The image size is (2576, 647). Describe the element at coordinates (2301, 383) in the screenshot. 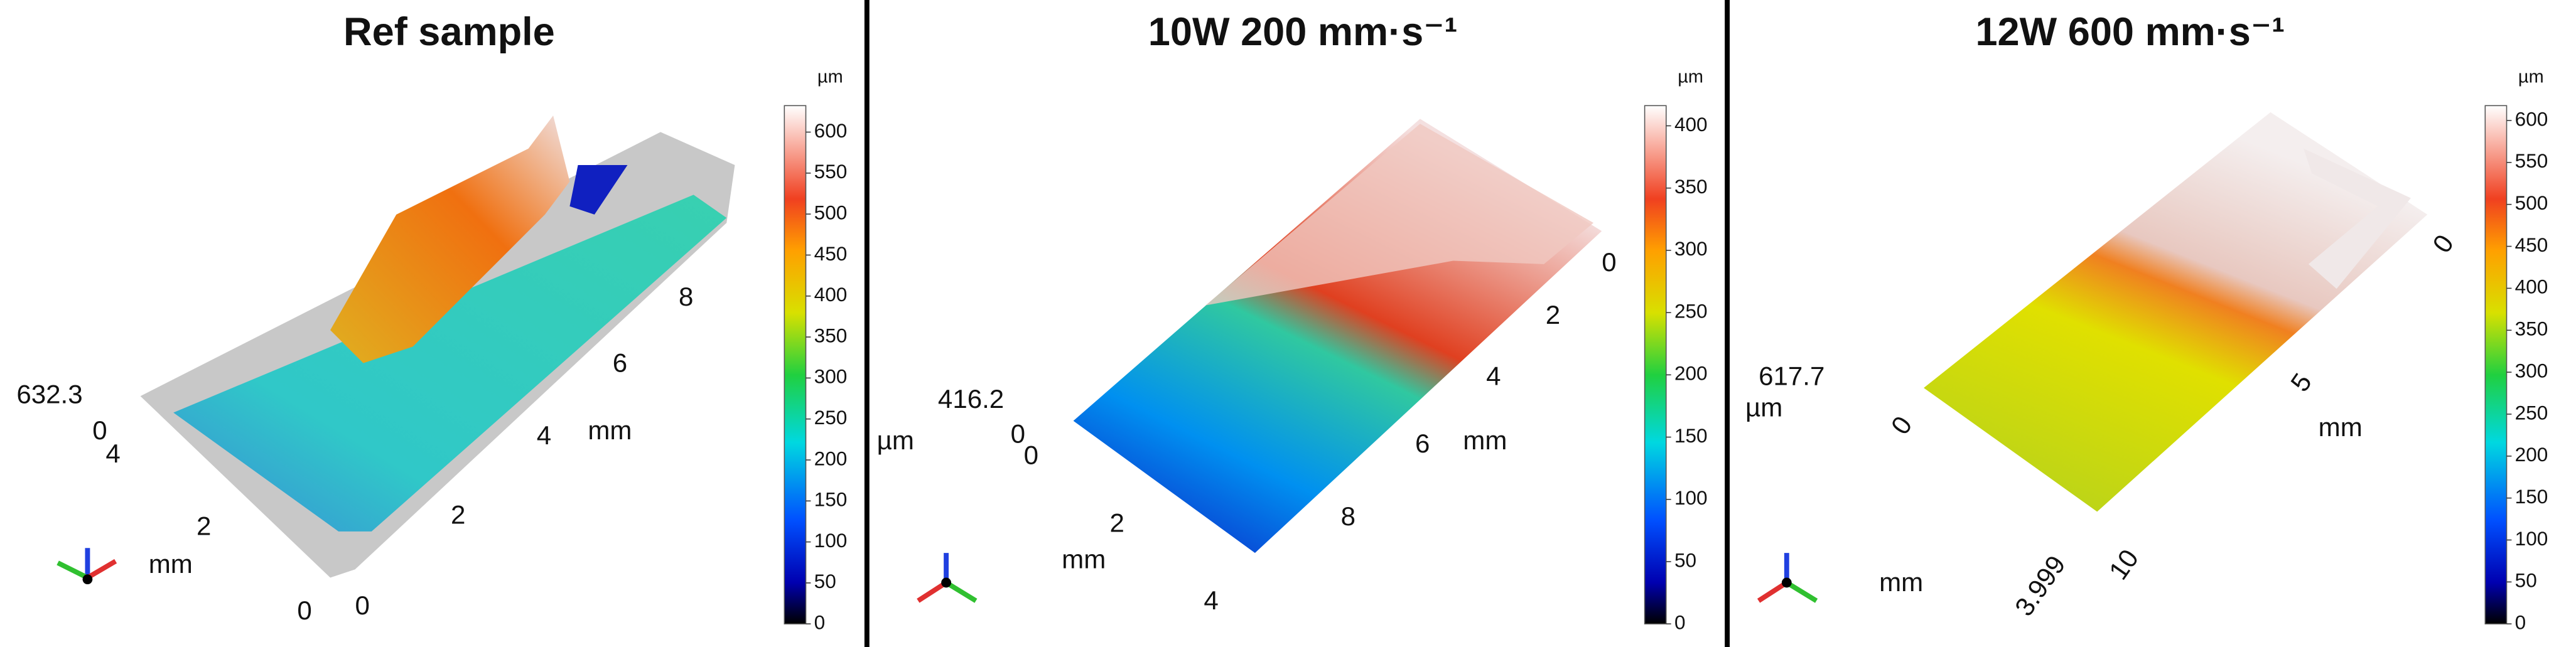

I see `axis-label: 5` at that location.